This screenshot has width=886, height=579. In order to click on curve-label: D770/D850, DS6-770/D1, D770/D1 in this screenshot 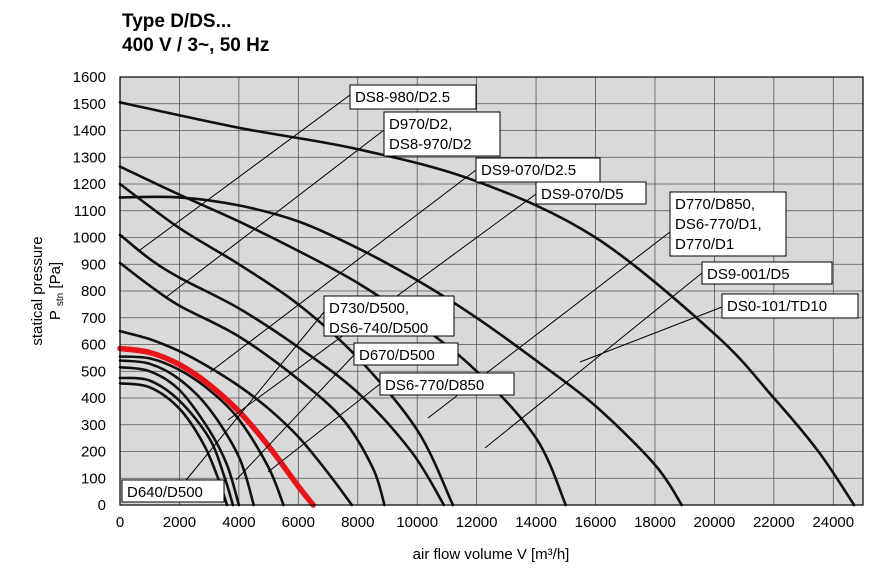, I will do `click(728, 224)`.